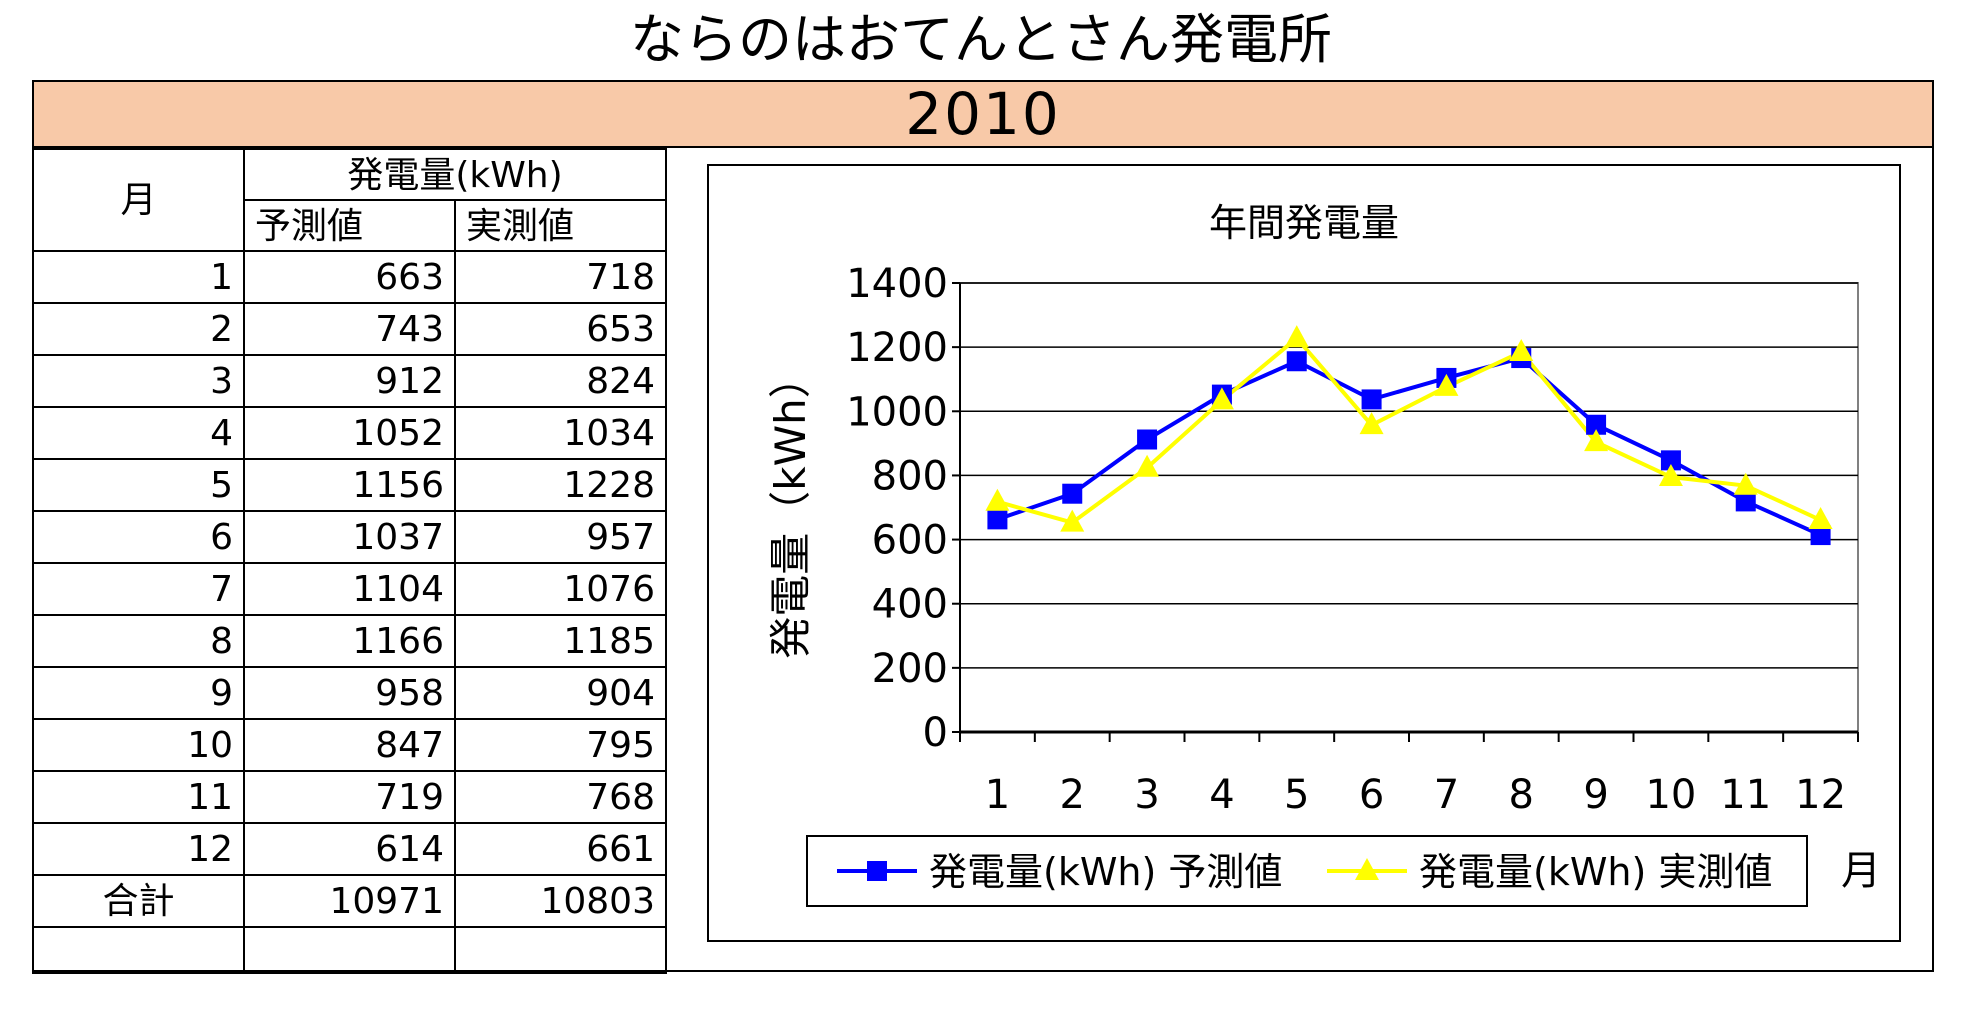 This screenshot has width=1962, height=1013. Describe the element at coordinates (910, 605) in the screenshot. I see `y-tick-label: 400` at that location.